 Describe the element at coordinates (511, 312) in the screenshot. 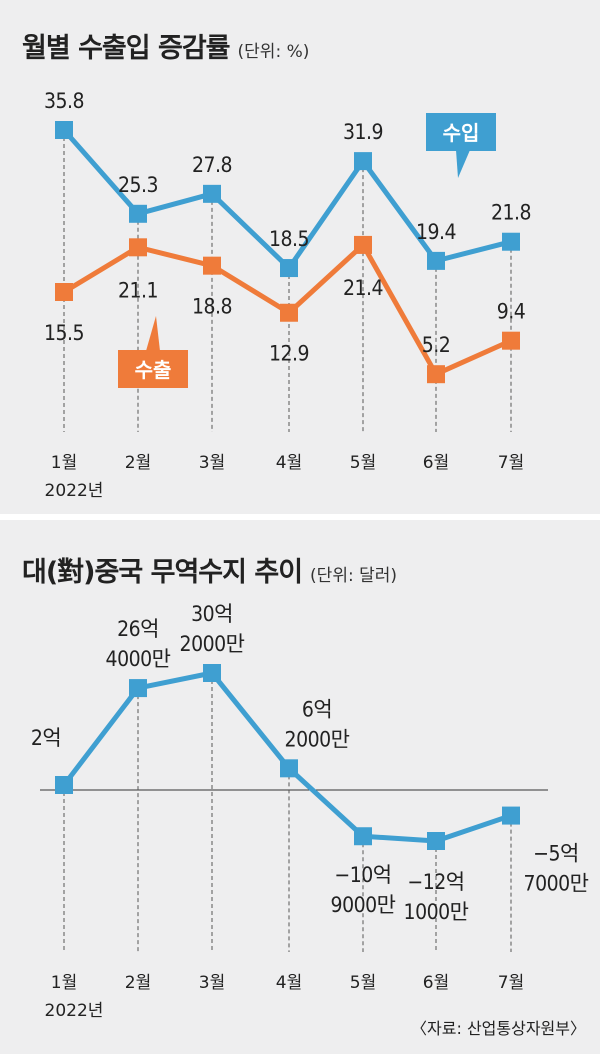

I see `data-label-수출-7월: 9.4` at that location.